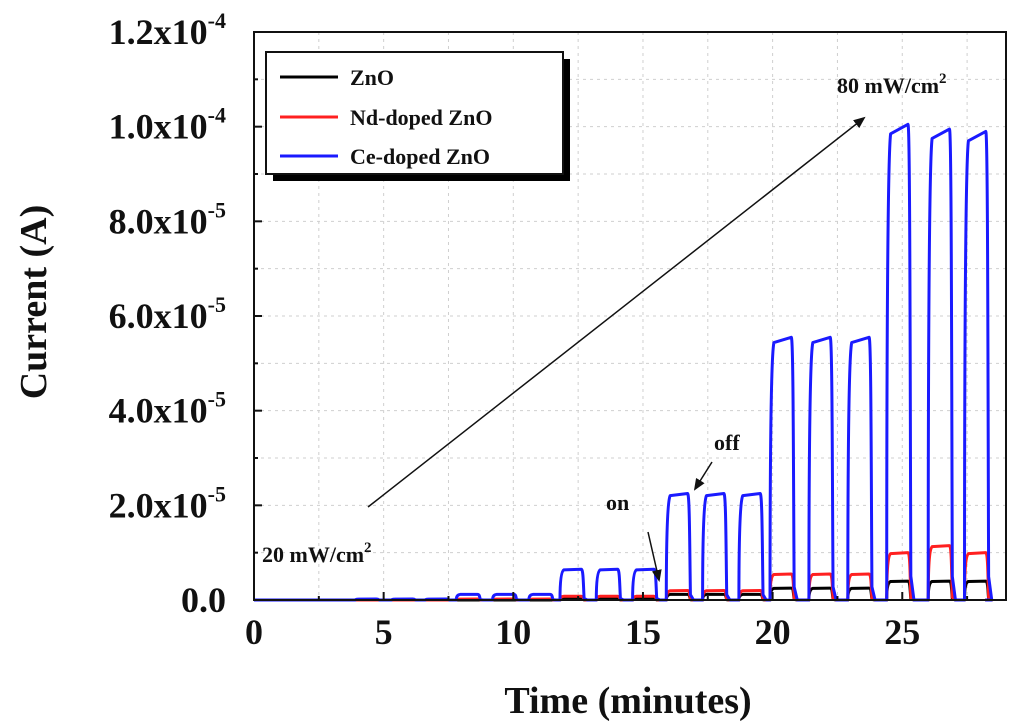  I want to click on y-tick-label: 6.0x10⁻⁵, so click(167, 314).